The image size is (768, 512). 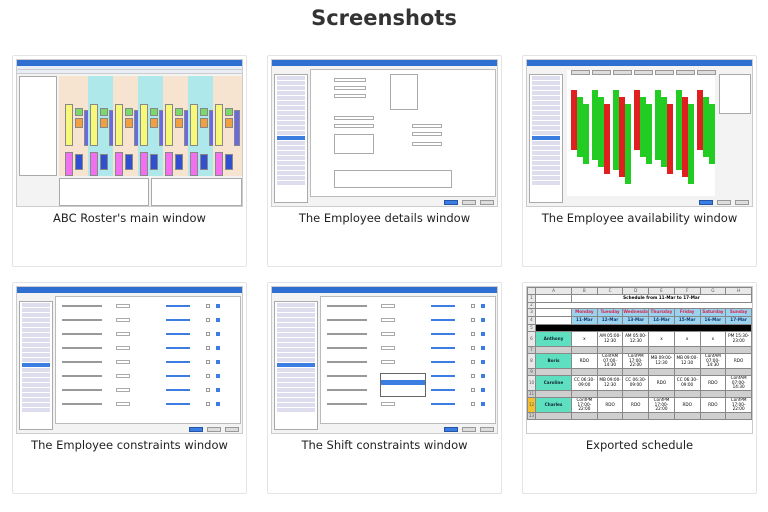 I want to click on date-header: 12-Mar, so click(x=610, y=320).